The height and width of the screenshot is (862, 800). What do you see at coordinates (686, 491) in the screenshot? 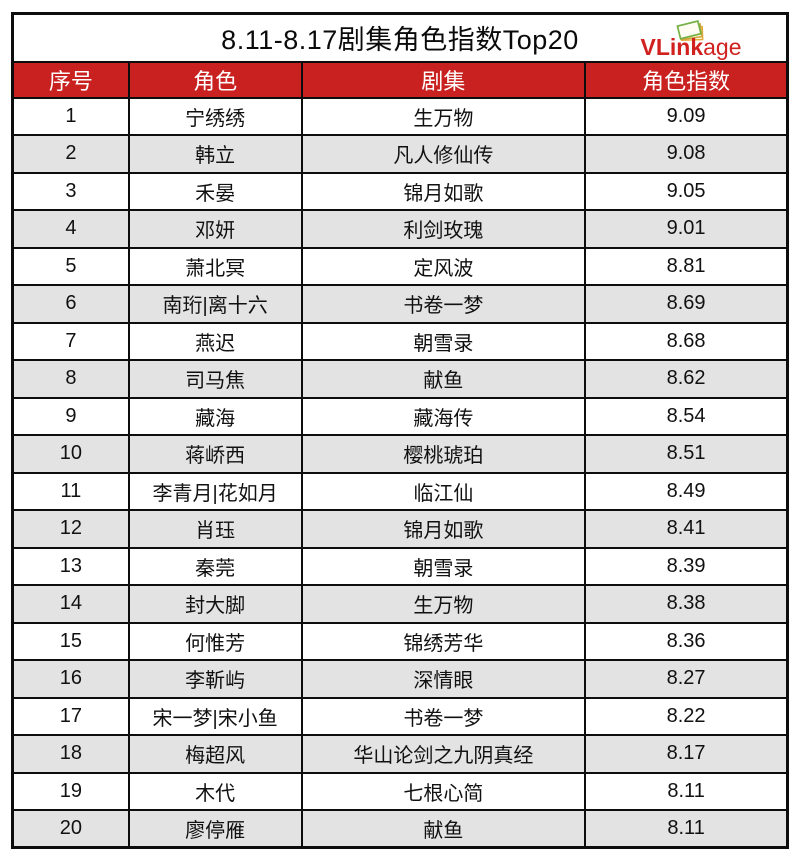
I see `index-cell: 8.49` at bounding box center [686, 491].